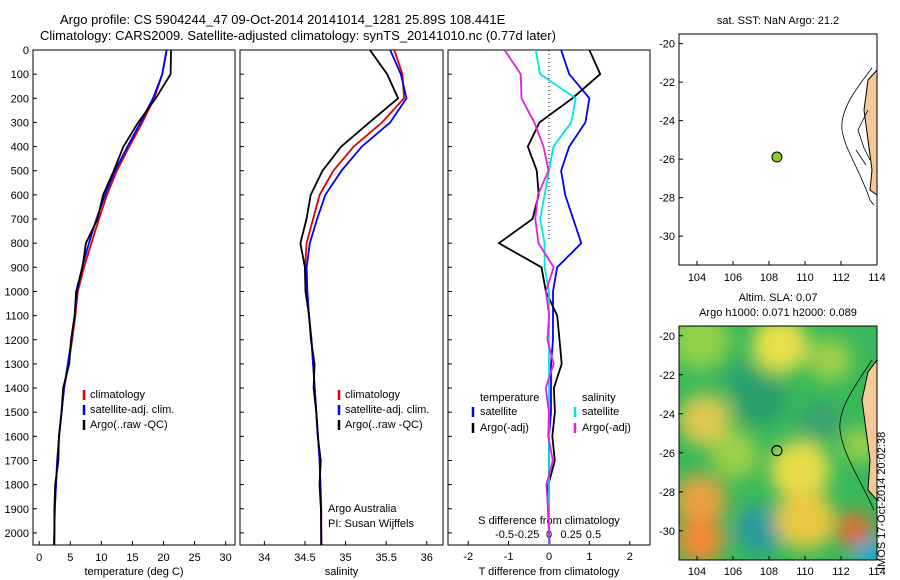  Describe the element at coordinates (17, 461) in the screenshot. I see `y-tick-label: 1700` at that location.